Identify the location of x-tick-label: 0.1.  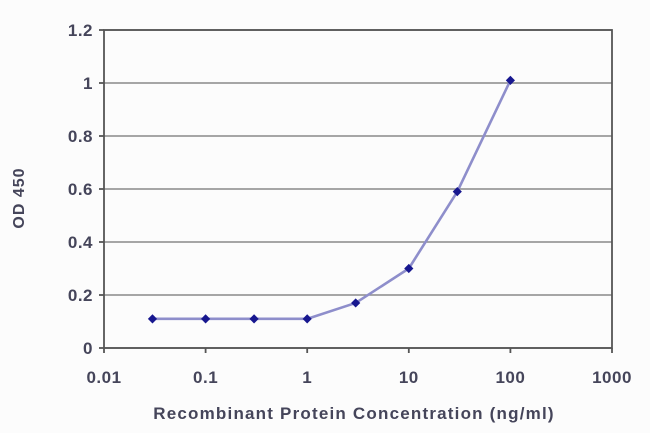
(205, 377).